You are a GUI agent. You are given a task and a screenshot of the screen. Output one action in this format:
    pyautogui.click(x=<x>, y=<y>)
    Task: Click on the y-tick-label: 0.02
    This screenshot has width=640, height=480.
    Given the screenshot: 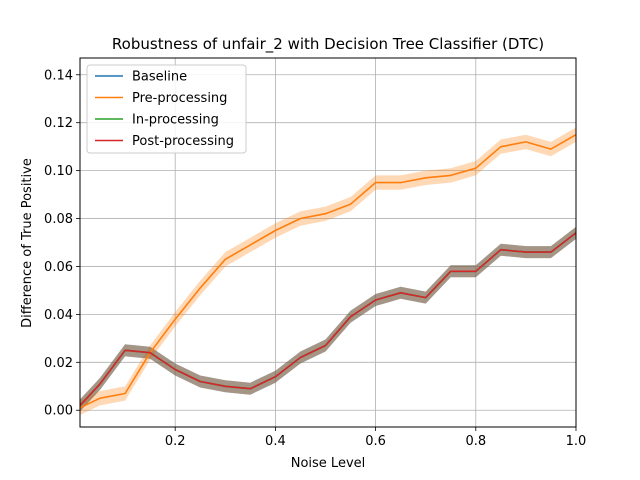 What is the action you would take?
    pyautogui.click(x=58, y=363)
    